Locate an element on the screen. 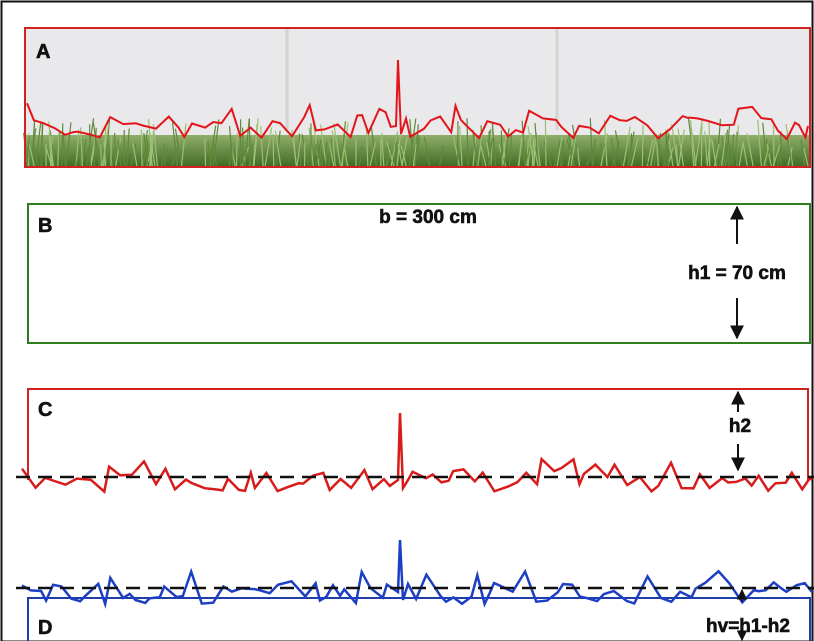 This screenshot has height=641, width=814. panel-c-border is located at coordinates (418, 434).